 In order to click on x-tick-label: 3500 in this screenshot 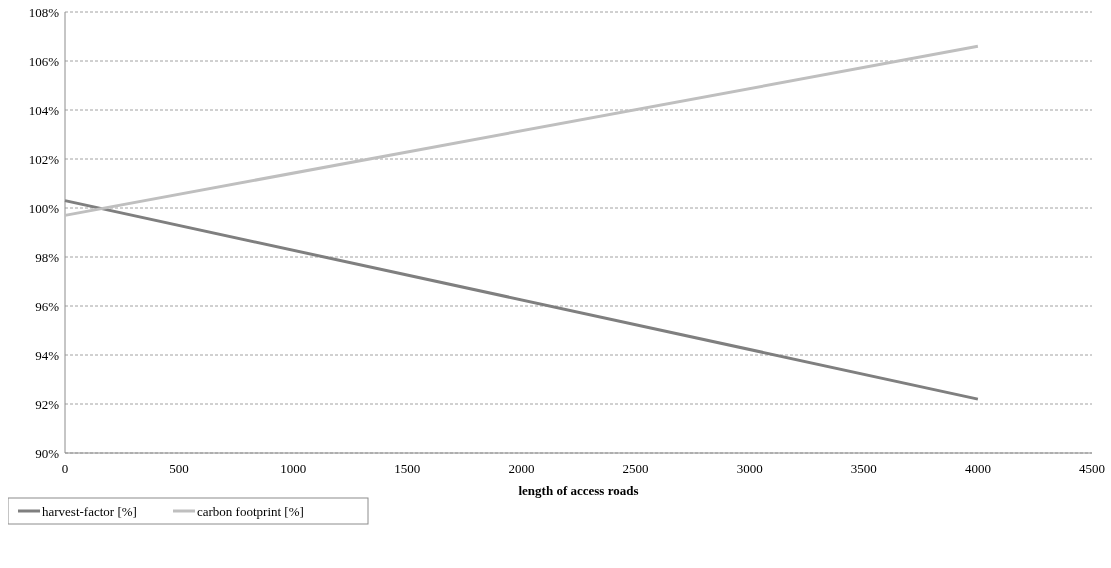, I will do `click(863, 468)`.